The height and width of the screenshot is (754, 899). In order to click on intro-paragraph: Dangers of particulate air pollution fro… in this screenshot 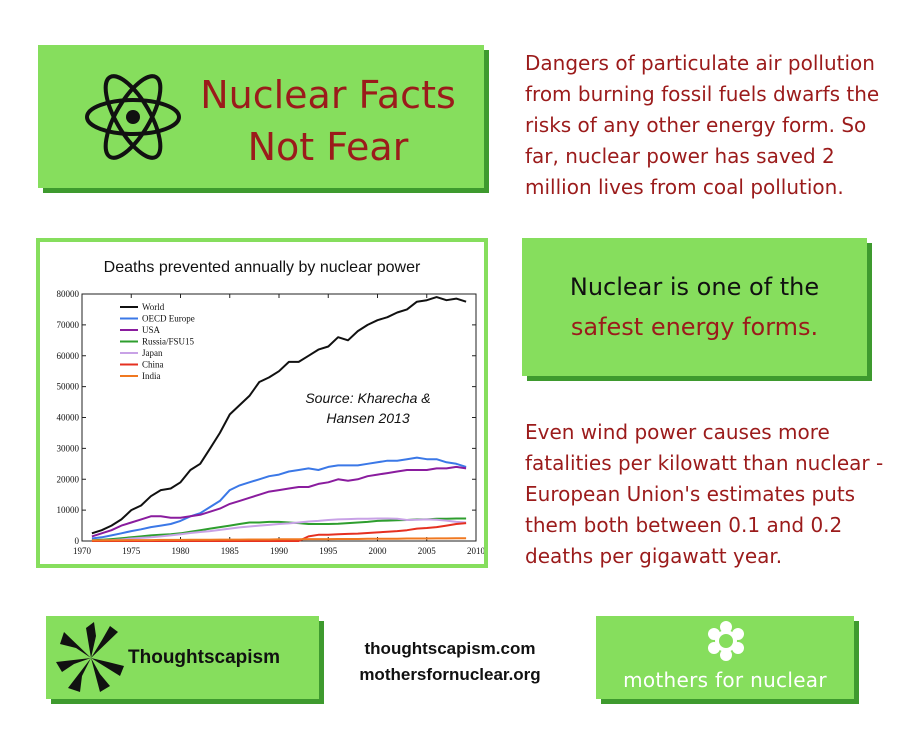, I will do `click(702, 125)`.